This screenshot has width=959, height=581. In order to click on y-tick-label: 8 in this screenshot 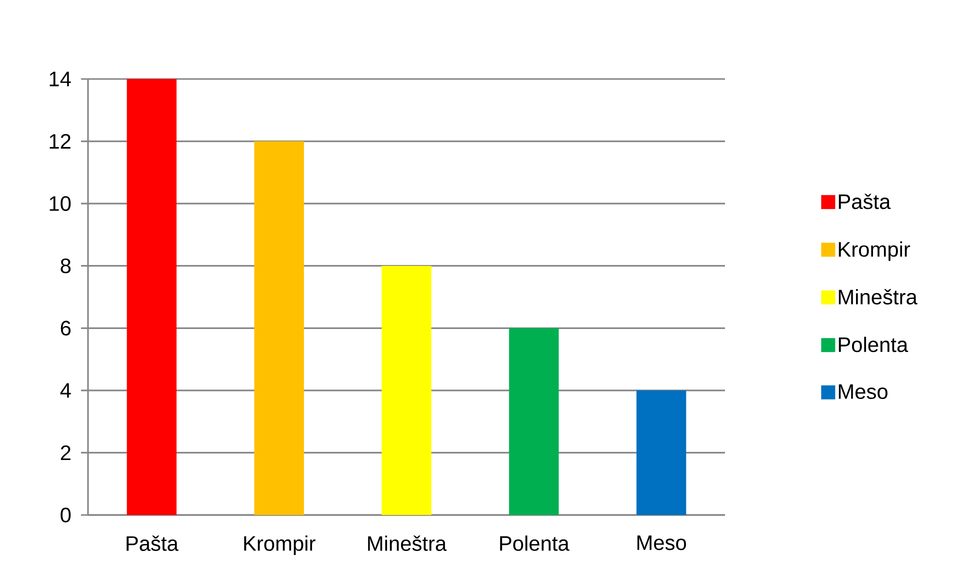, I will do `click(65, 266)`.